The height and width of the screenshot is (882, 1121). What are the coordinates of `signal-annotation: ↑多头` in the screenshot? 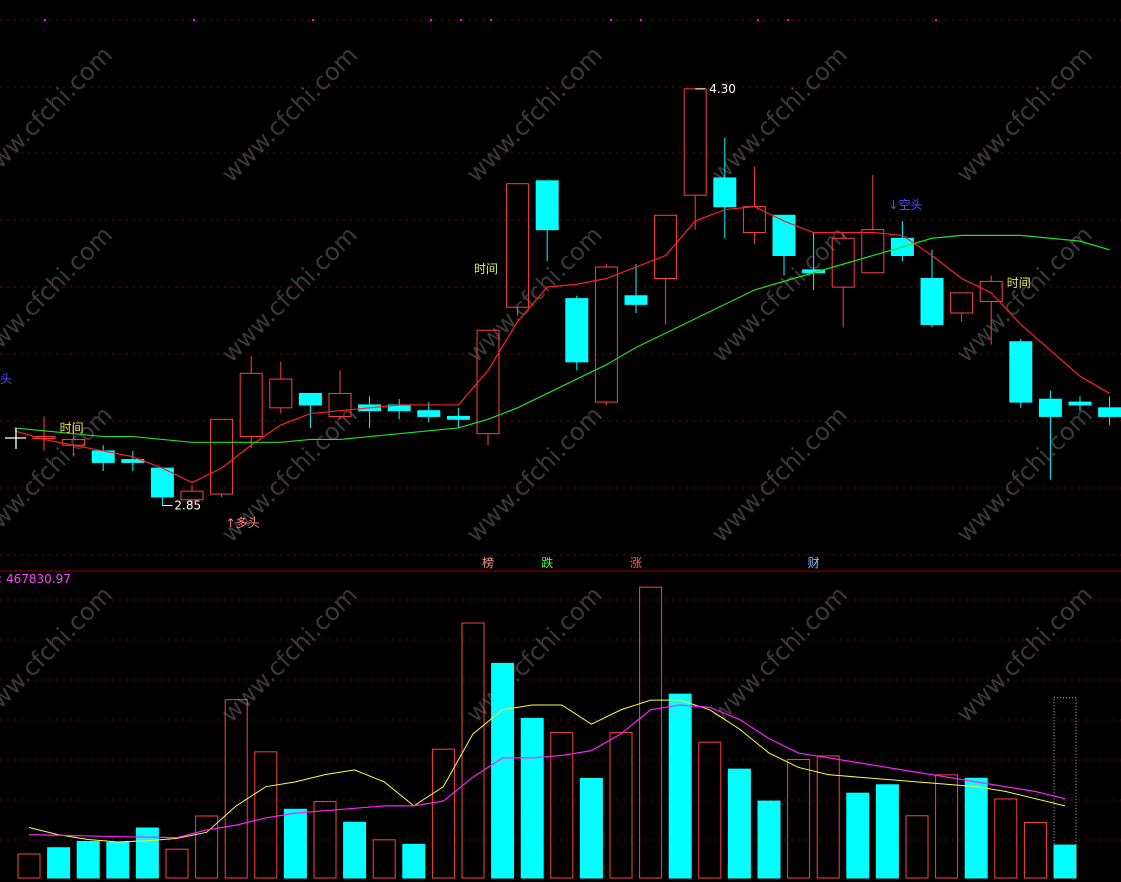 It's located at (243, 523).